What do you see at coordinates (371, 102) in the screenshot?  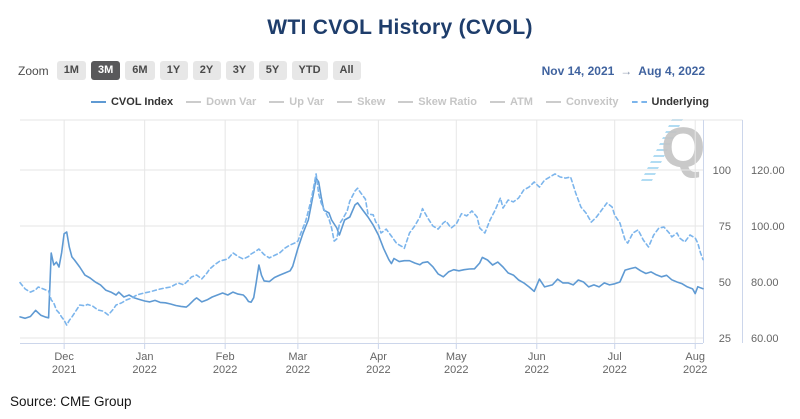 I see `legend-label: Skew` at bounding box center [371, 102].